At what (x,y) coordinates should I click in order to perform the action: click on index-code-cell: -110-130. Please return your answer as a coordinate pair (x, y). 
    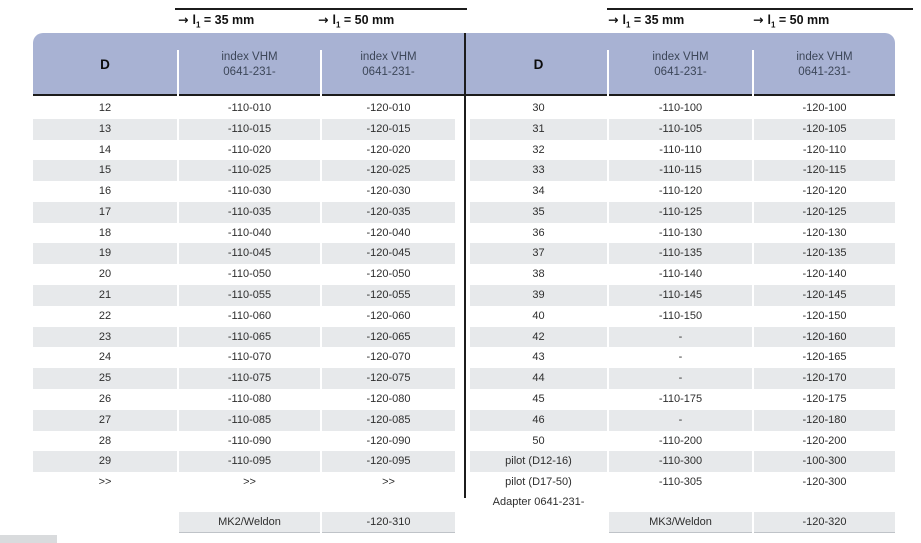
    Looking at the image, I should click on (680, 232).